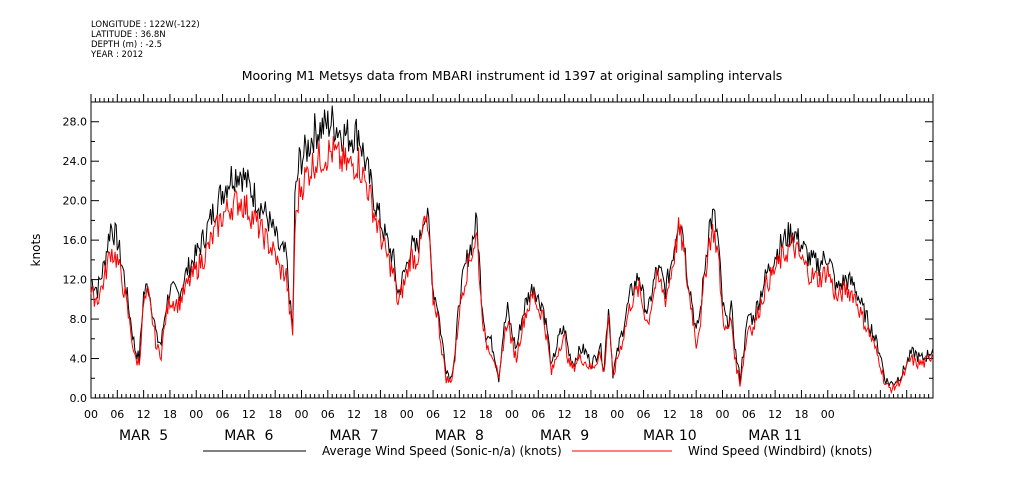 This screenshot has width=1009, height=504. What do you see at coordinates (775, 436) in the screenshot?
I see `day-label: MAR 11` at bounding box center [775, 436].